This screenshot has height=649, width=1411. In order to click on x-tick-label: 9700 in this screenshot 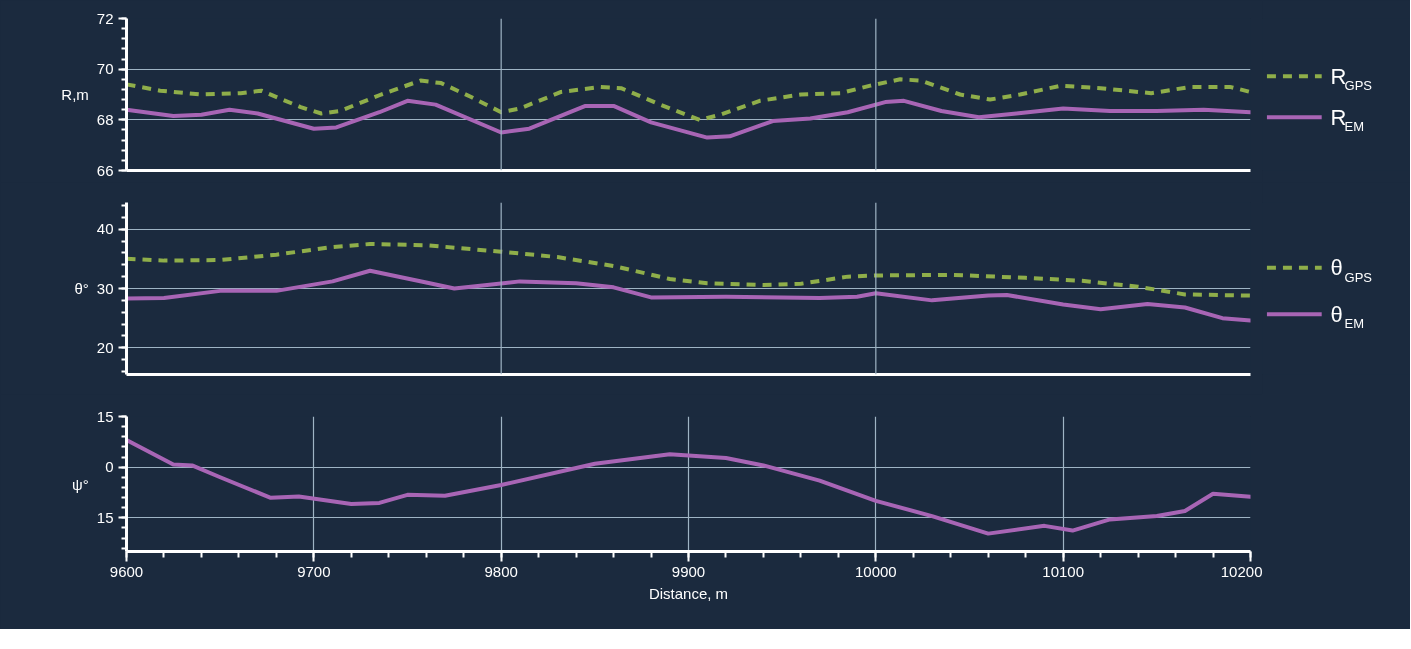, I will do `click(314, 571)`.